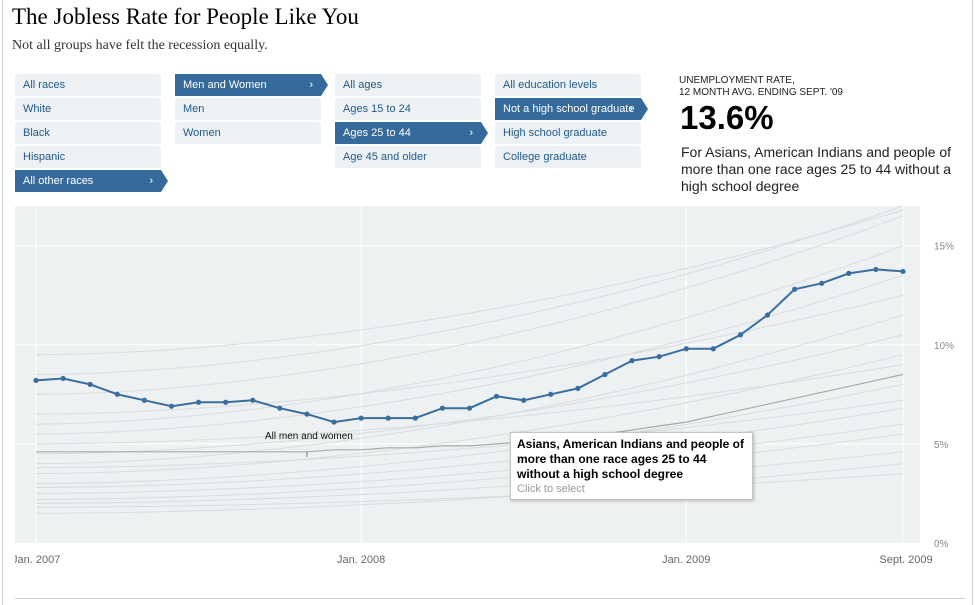 The height and width of the screenshot is (605, 978). Describe the element at coordinates (44, 157) in the screenshot. I see `race-menu-item-label: Hispanic` at that location.